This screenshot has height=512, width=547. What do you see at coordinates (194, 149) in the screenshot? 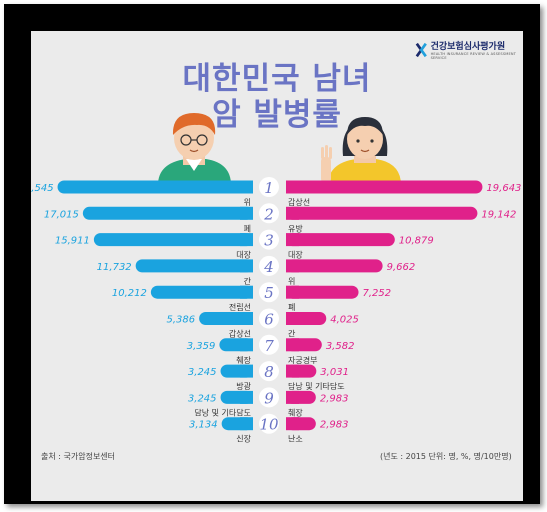
I see `male-figure-icon` at bounding box center [194, 149].